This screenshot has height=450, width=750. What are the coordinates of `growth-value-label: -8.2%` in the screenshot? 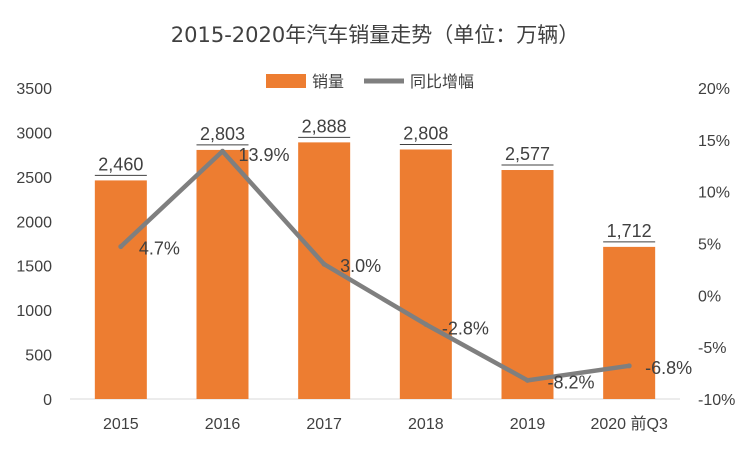 It's located at (571, 382).